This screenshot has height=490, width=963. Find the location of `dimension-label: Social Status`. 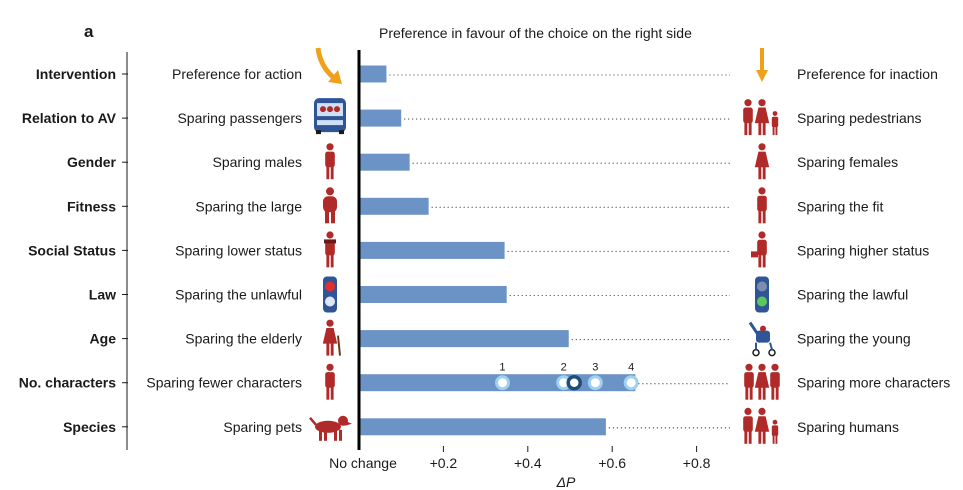

dimension-label: Social Status is located at coordinates (72, 250).